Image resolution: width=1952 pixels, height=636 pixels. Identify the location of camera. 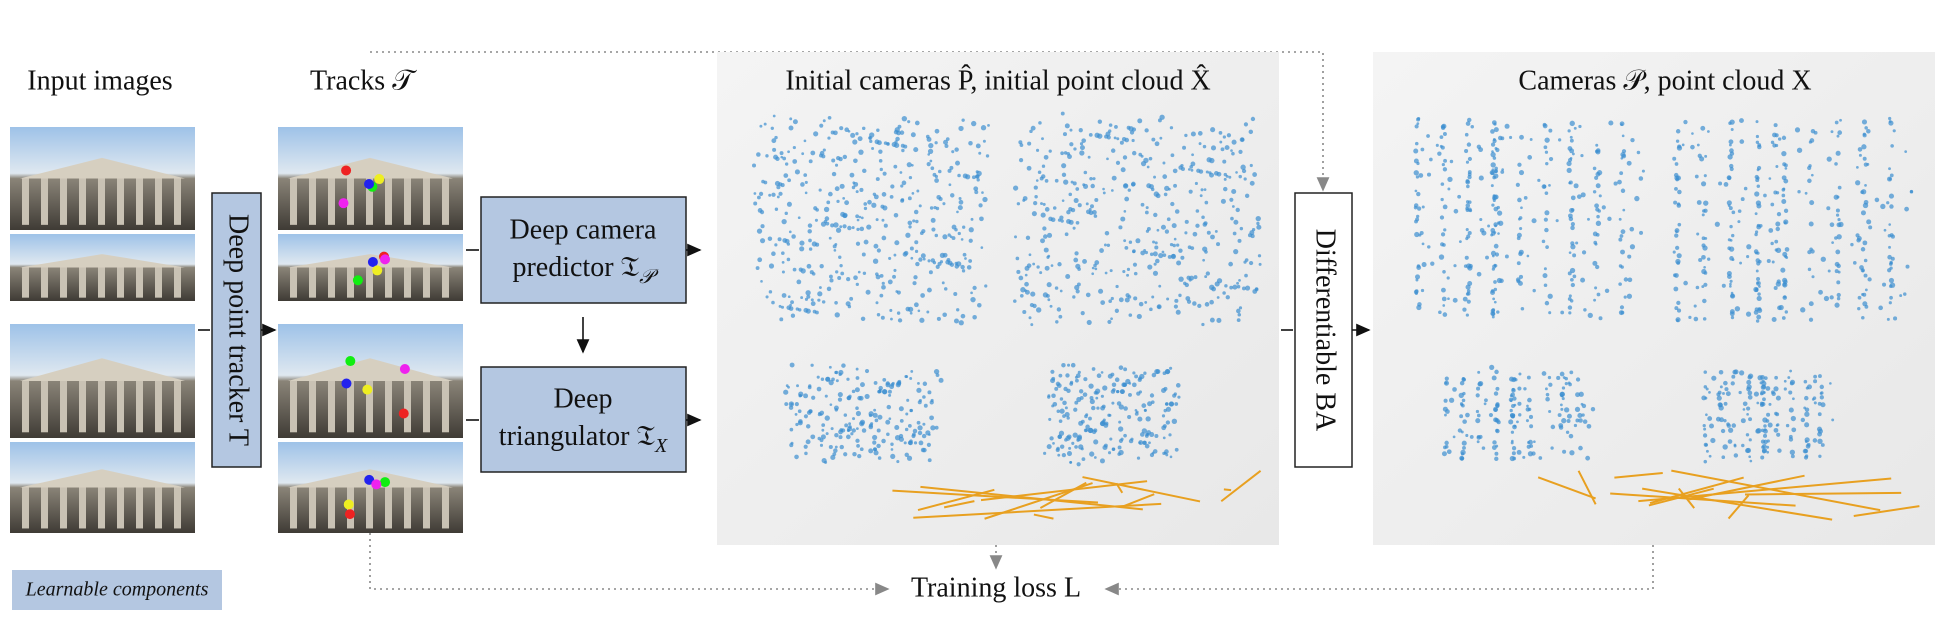
(1031, 498).